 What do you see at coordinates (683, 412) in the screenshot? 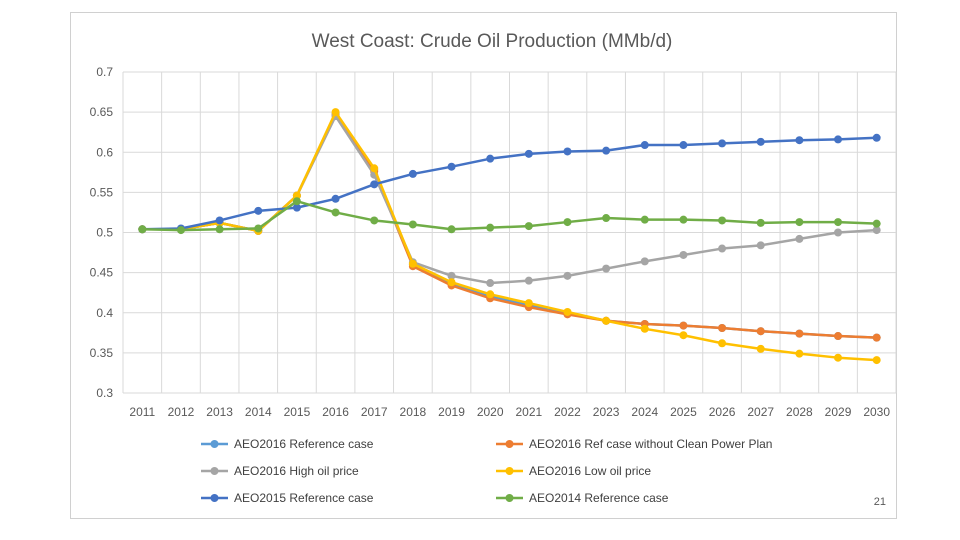
I see `x-tick-label: 2025` at bounding box center [683, 412].